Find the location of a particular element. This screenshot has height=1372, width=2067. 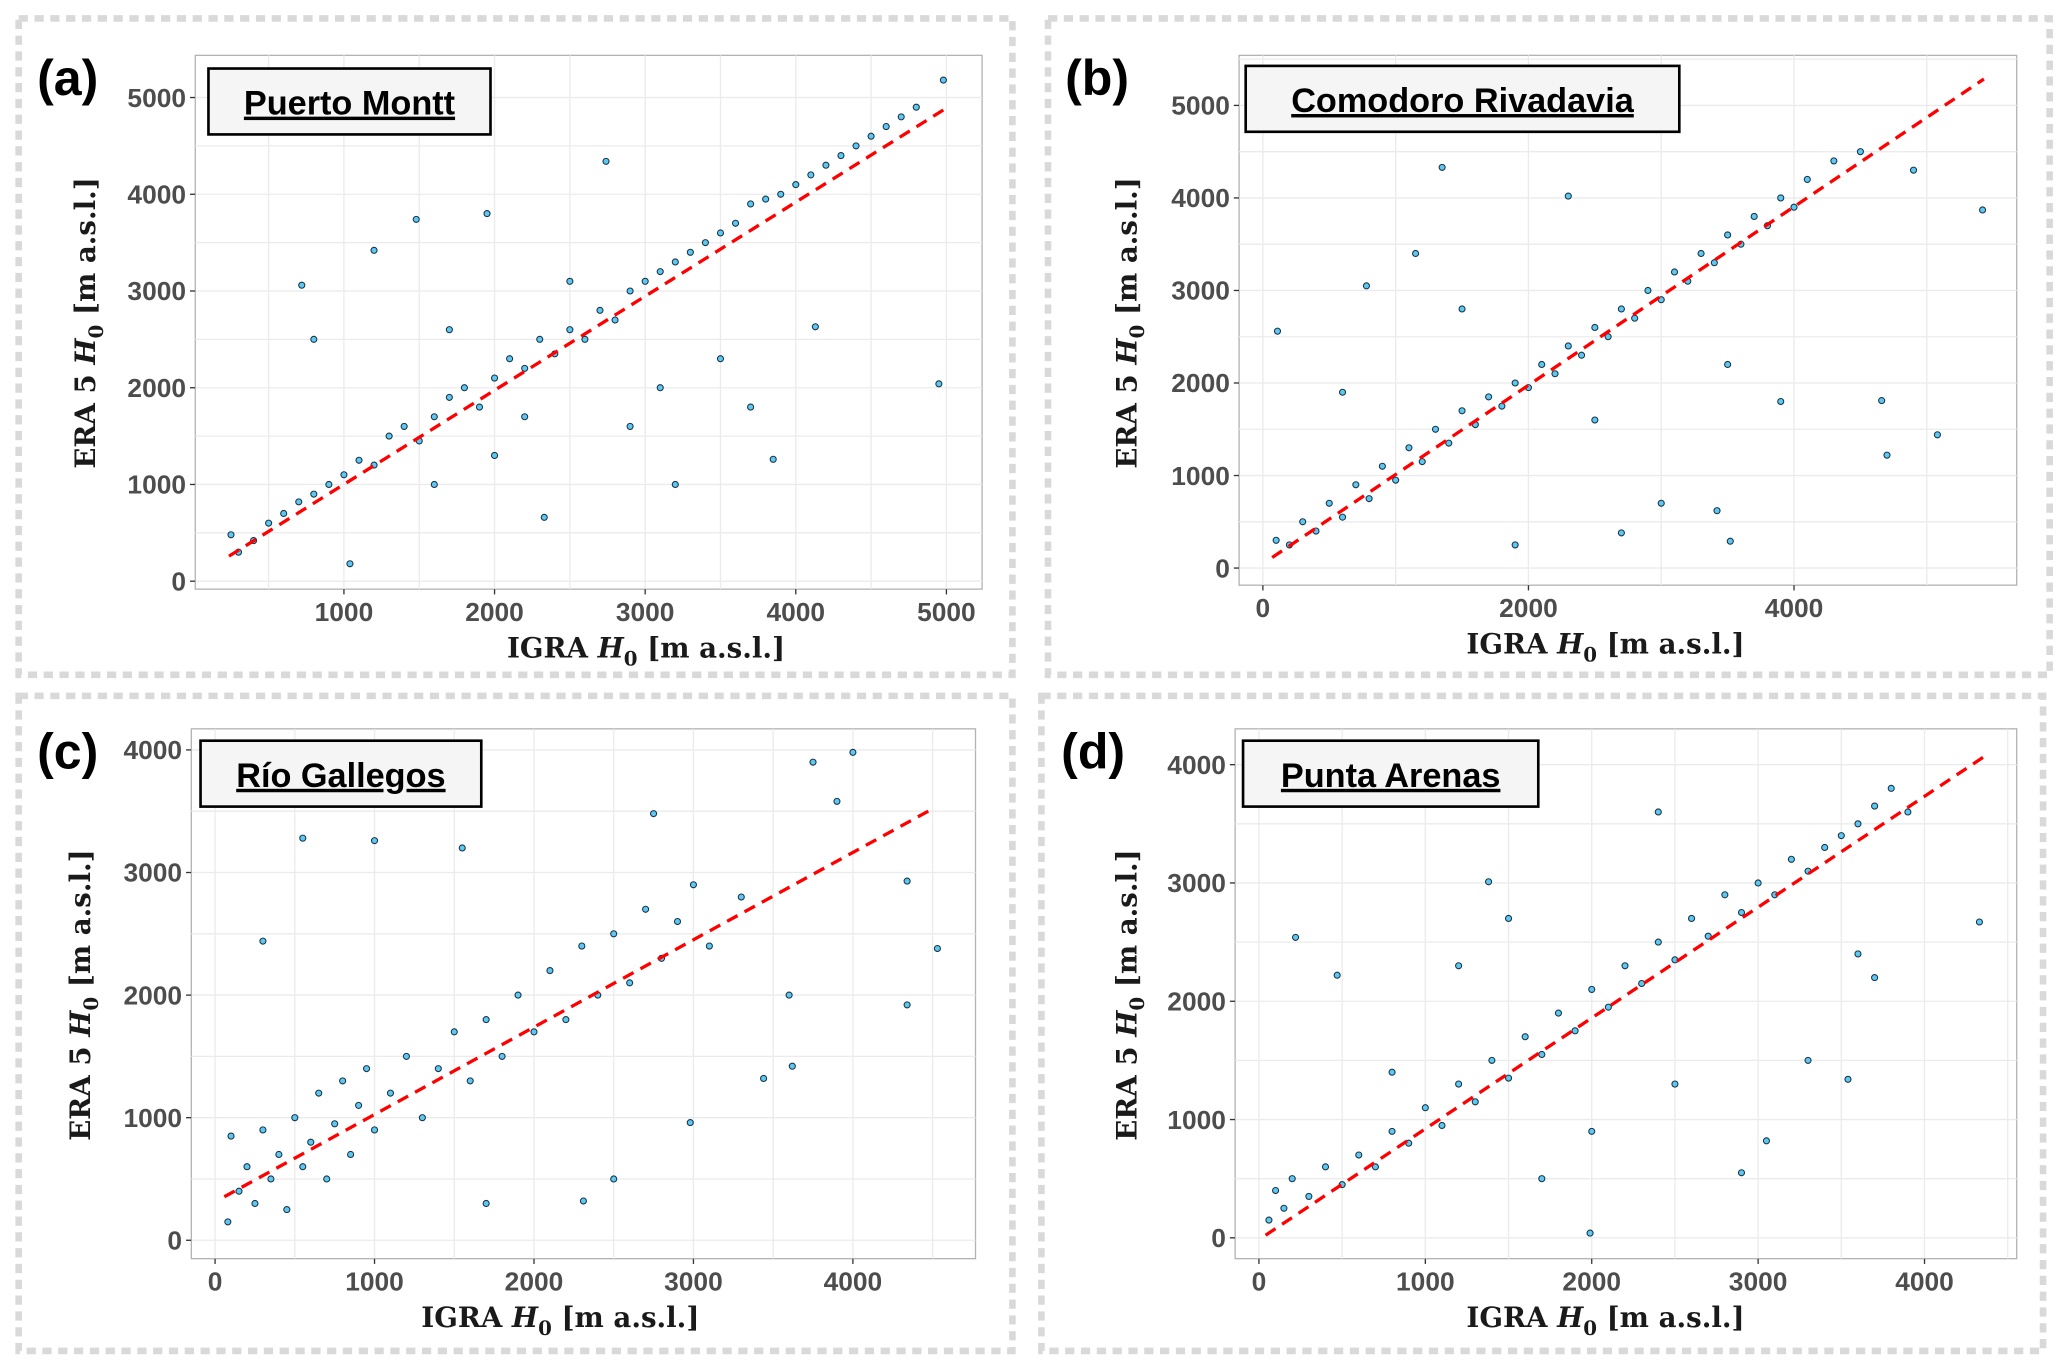

panel-title: Río Gallegos is located at coordinates (340, 776).